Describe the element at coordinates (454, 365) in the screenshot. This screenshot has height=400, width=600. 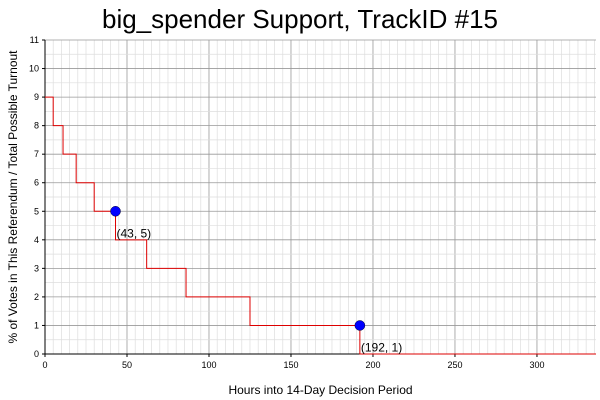
I see `x-tick-label: 250` at that location.